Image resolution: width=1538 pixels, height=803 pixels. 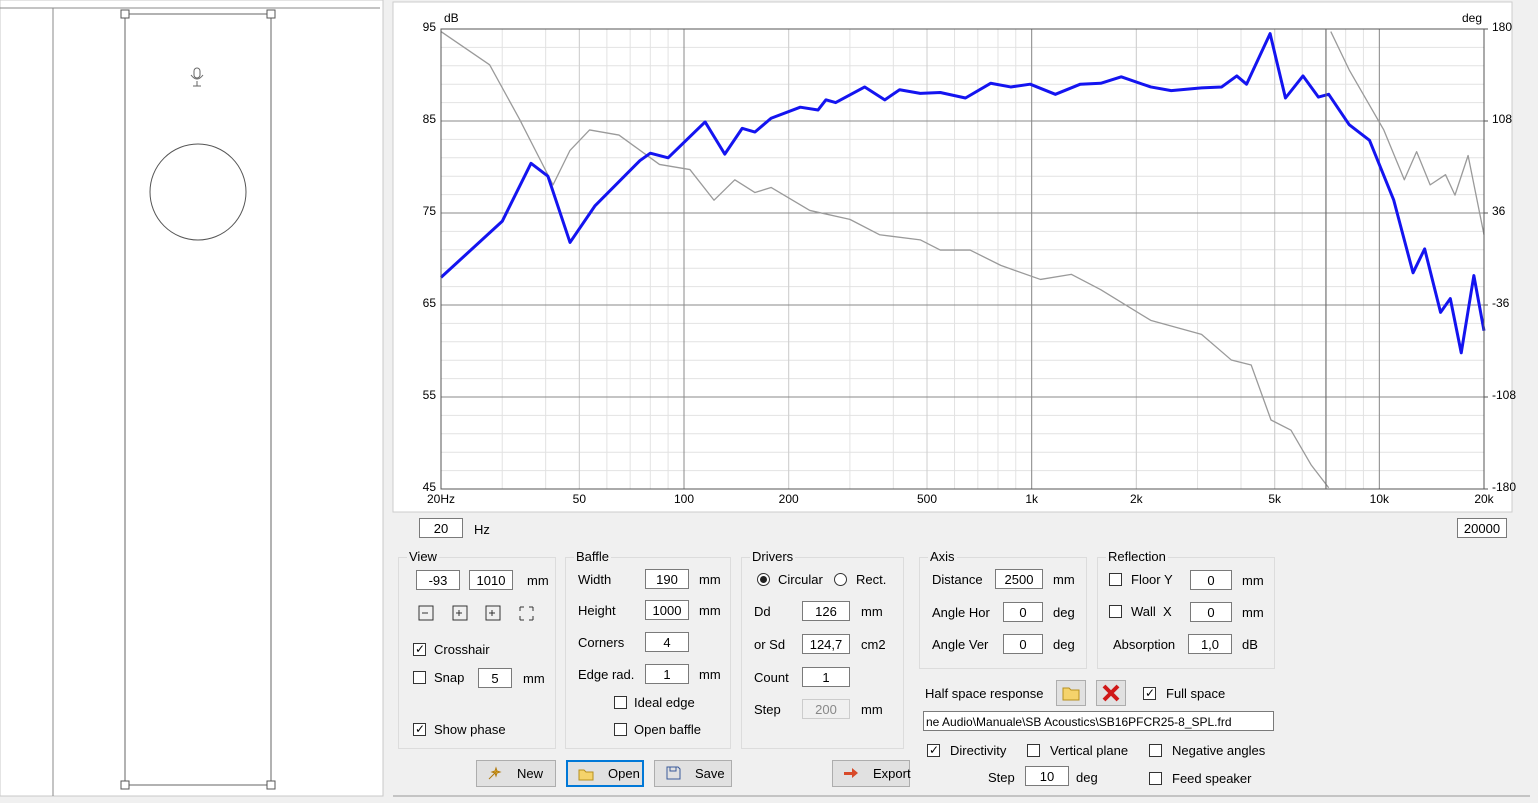 What do you see at coordinates (597, 610) in the screenshot?
I see `label: Height` at bounding box center [597, 610].